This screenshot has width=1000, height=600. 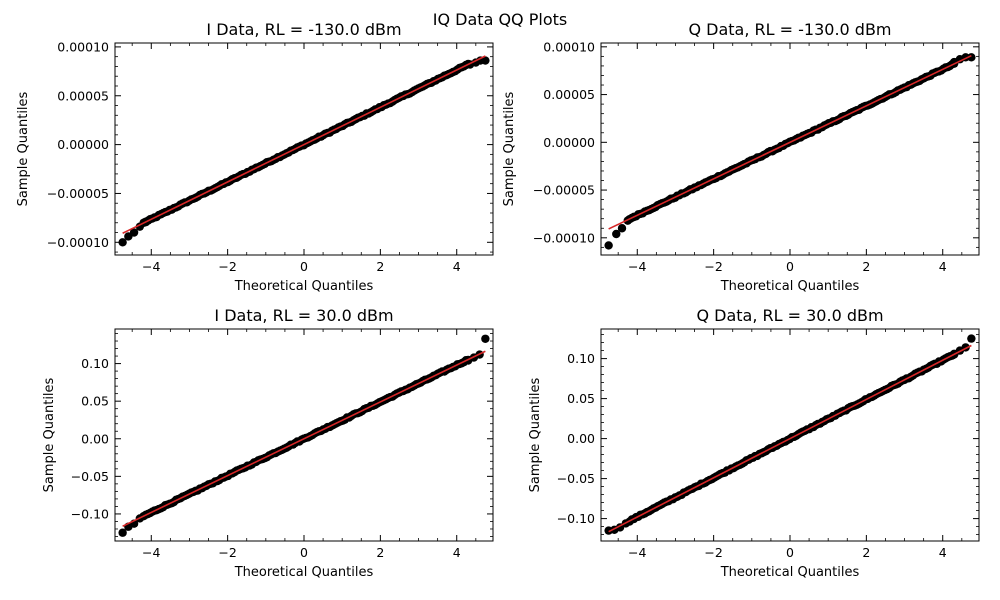 What do you see at coordinates (303, 29) in the screenshot?
I see `subplot-title: I Data, RL = -130.0 dBm` at bounding box center [303, 29].